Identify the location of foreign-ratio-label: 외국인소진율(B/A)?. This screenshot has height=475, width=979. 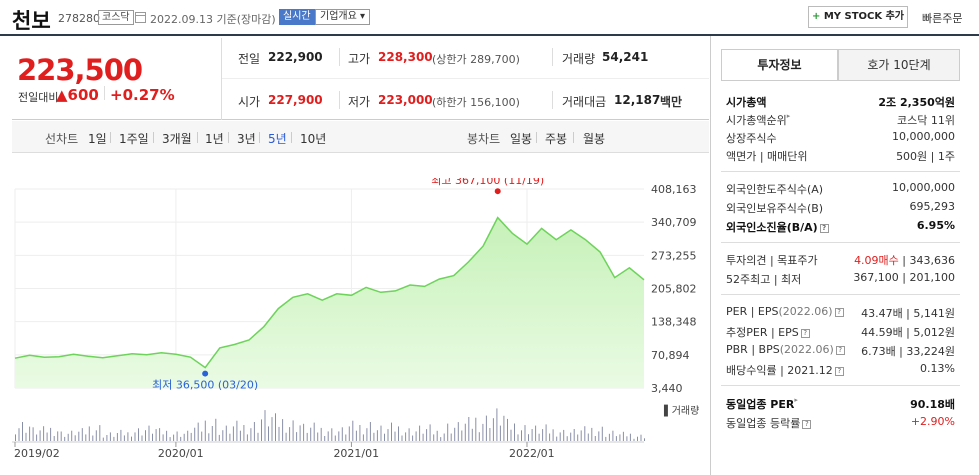
(777, 227).